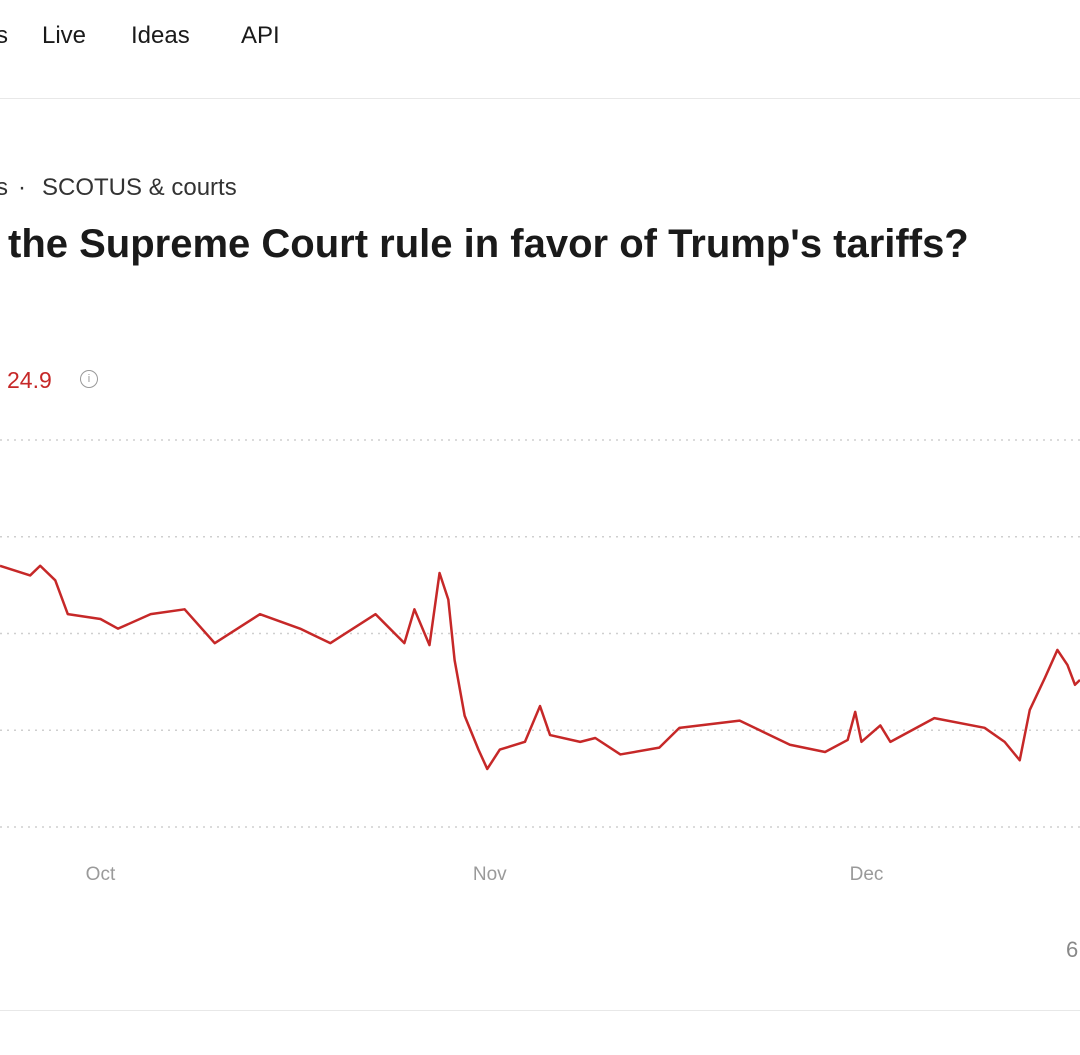 This screenshot has width=1080, height=1055. I want to click on price-change: 24.9, so click(29, 380).